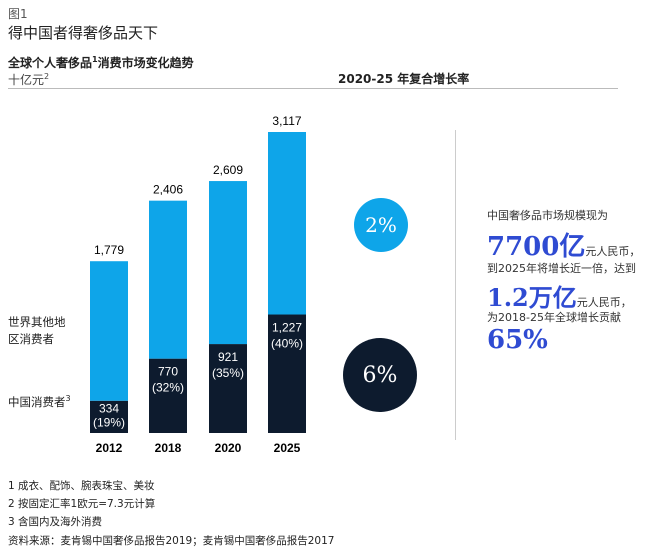 This screenshot has height=553, width=665. Describe the element at coordinates (404, 79) in the screenshot. I see `cagr-header: 2020-25 年复合增长率` at that location.